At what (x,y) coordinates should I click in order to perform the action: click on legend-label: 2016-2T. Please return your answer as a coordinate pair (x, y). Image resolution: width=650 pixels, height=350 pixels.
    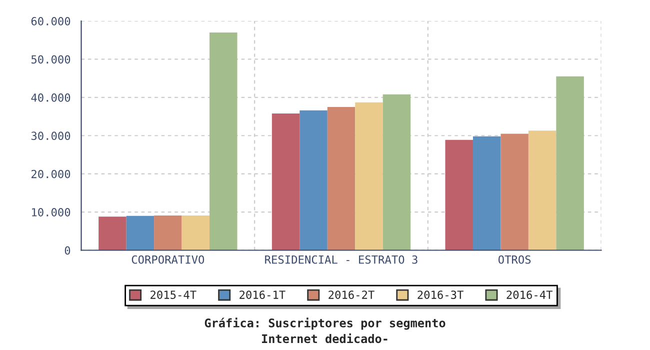
    Looking at the image, I should click on (351, 294).